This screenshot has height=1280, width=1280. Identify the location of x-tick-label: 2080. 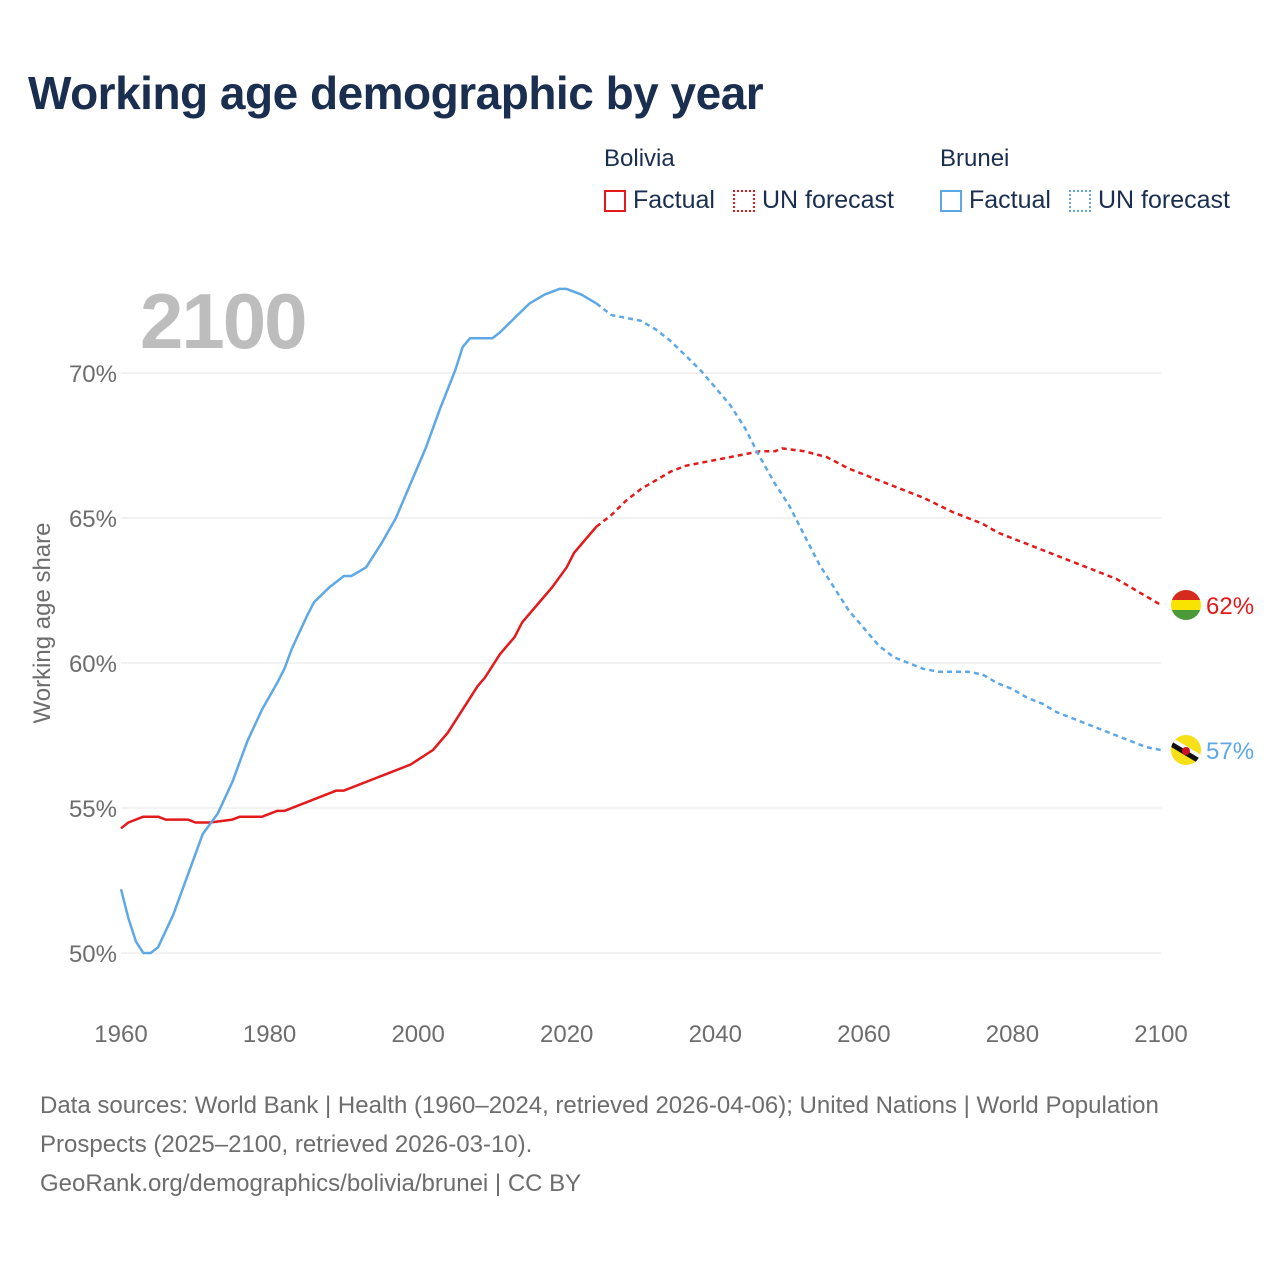
(1012, 1034).